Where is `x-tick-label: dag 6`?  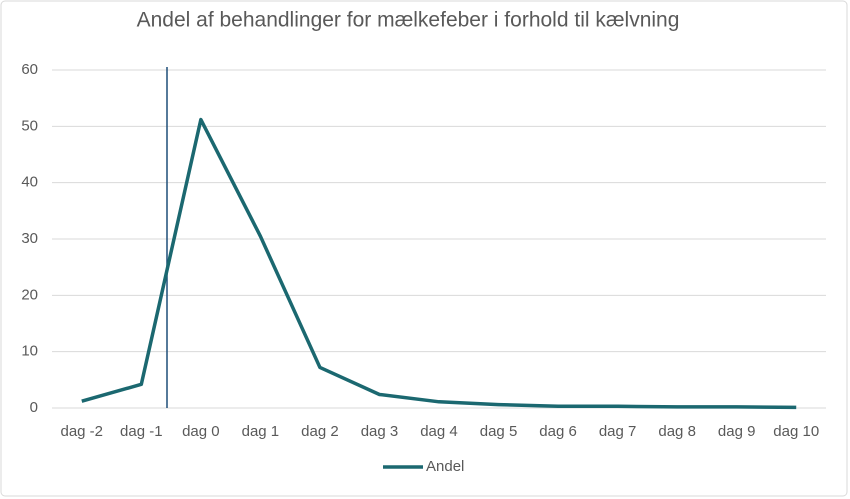
x-tick-label: dag 6 is located at coordinates (558, 431).